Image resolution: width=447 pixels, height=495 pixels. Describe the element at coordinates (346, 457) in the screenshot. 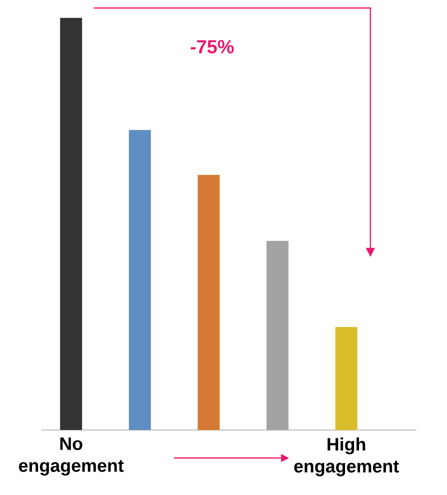

I see `x-tick-label: High engagement` at that location.